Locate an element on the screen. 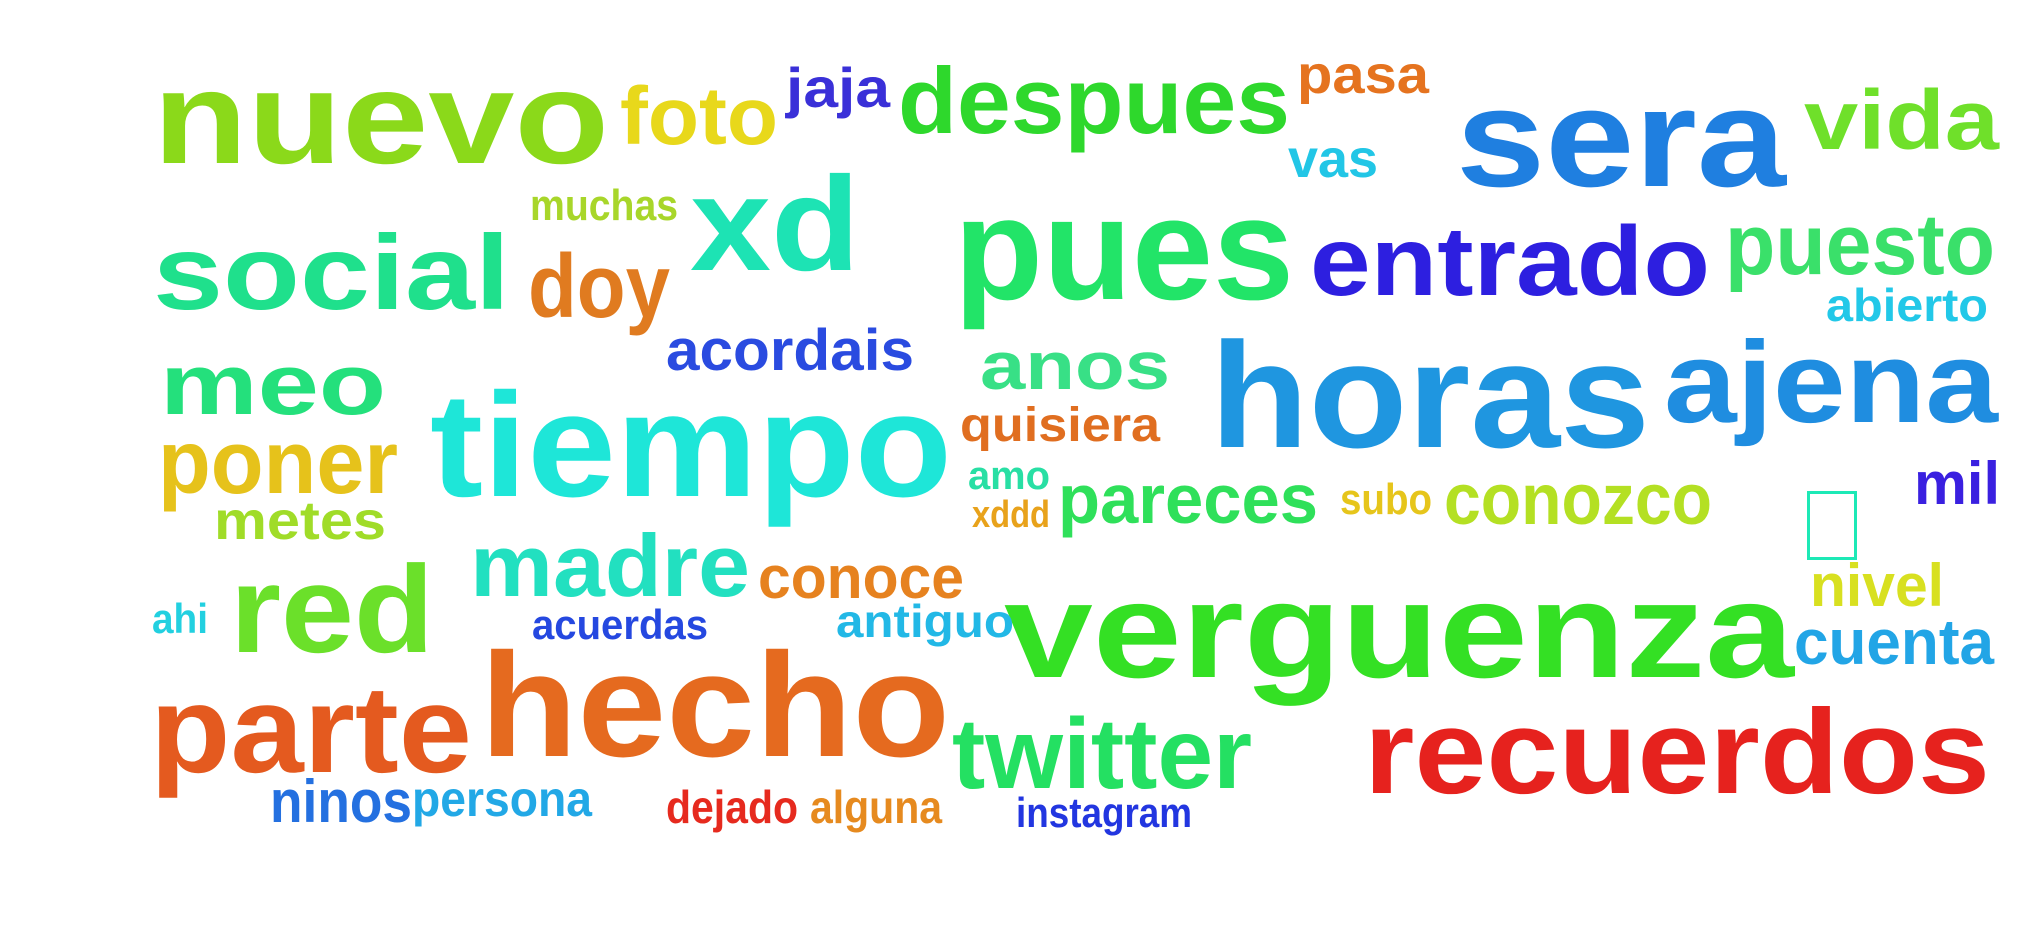 The height and width of the screenshot is (944, 2028). word-abierto: abierto is located at coordinates (1907, 305).